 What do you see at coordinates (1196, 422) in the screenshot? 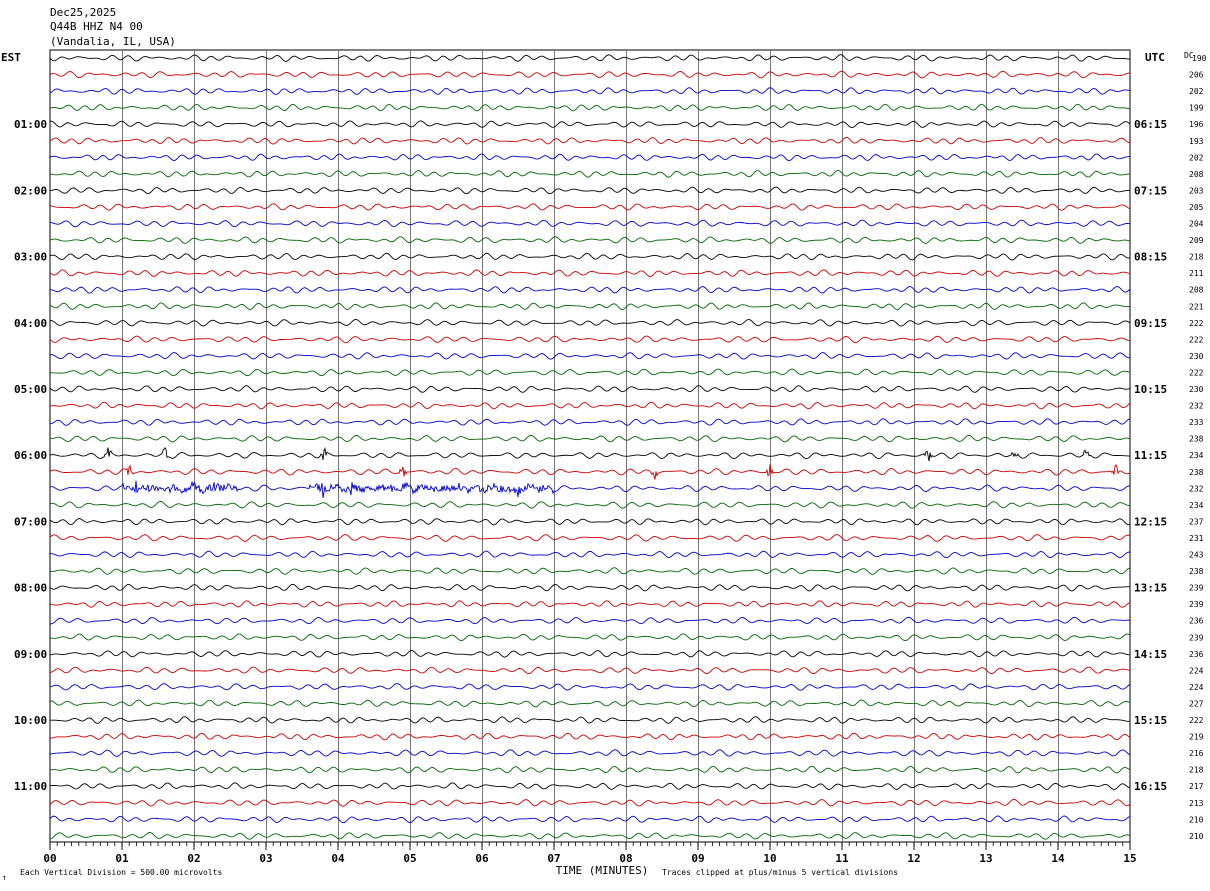
I see `dc-offset-label: 233` at bounding box center [1196, 422].